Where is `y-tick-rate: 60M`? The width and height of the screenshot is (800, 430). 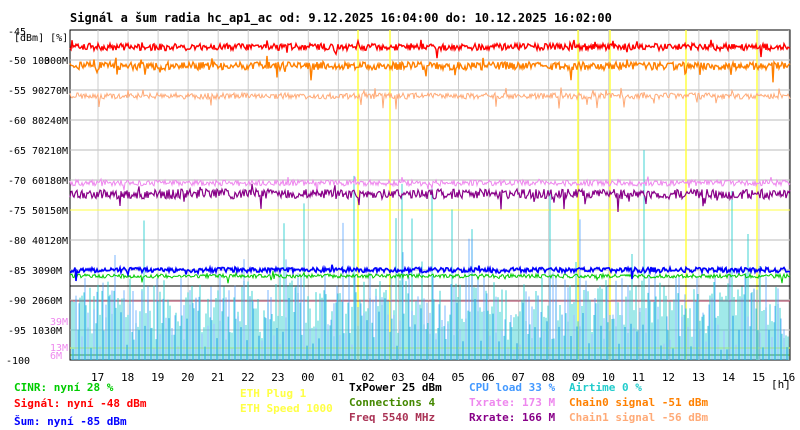 y-tick-rate: 60M is located at coordinates (53, 301).